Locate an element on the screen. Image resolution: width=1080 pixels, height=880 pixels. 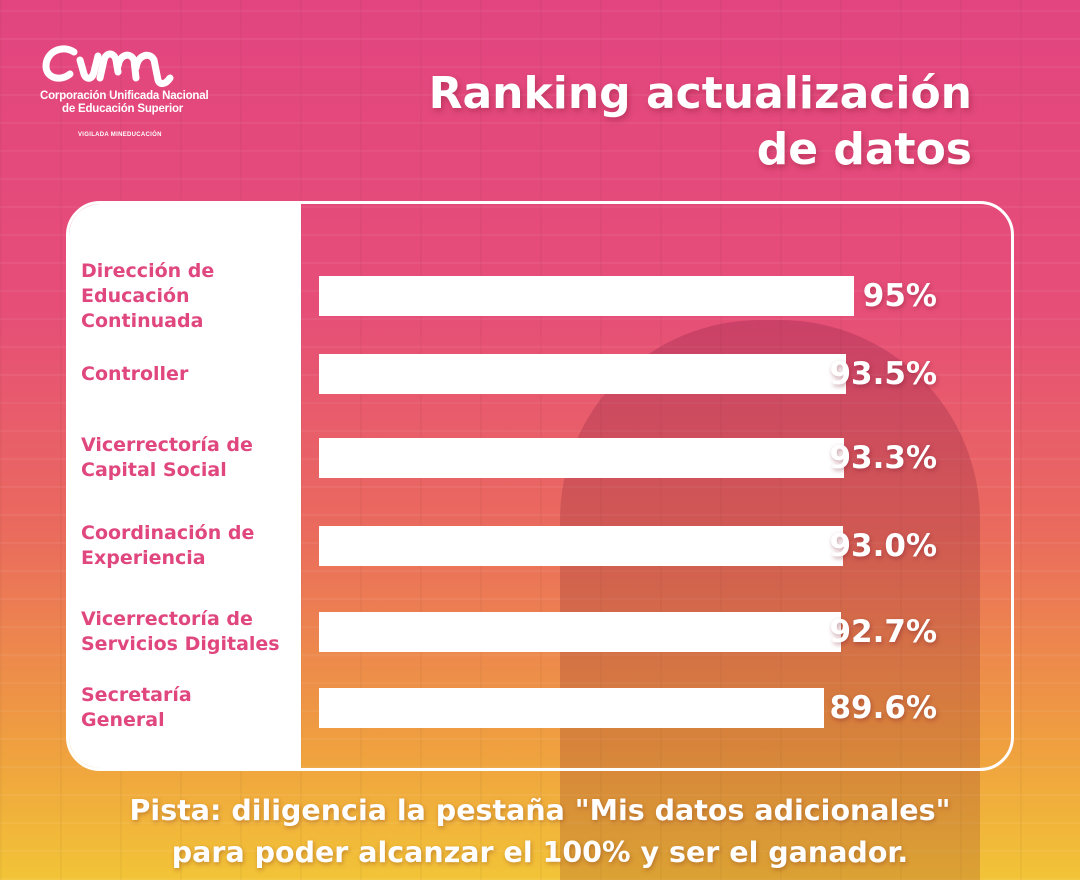
bar-value-label: 95% is located at coordinates (899, 296).